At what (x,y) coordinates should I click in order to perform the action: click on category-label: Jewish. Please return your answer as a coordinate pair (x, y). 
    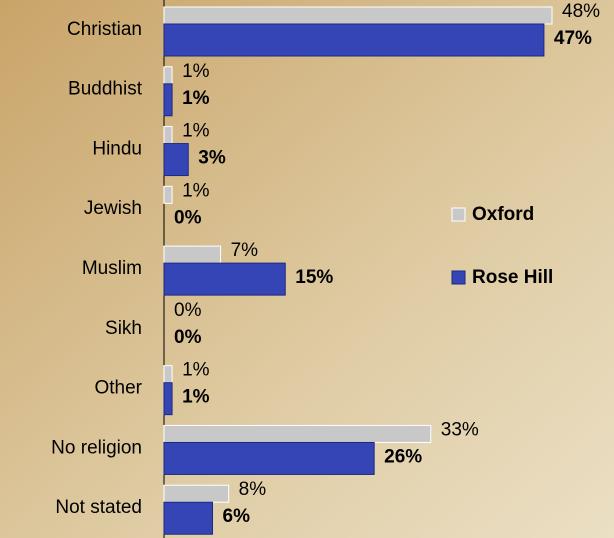
    Looking at the image, I should click on (113, 208).